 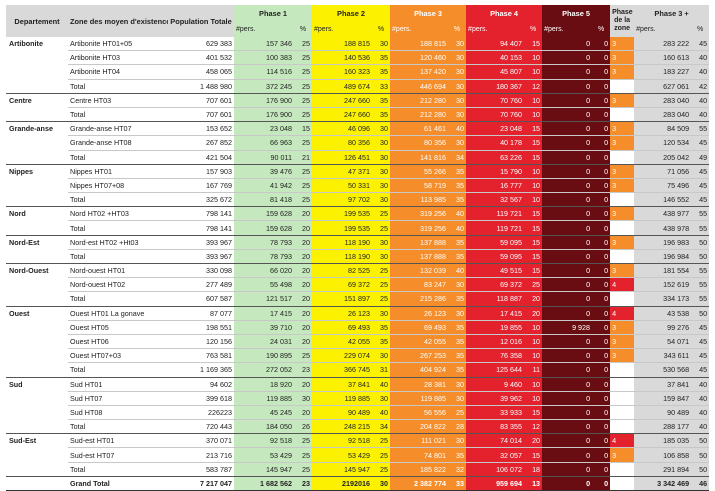 What do you see at coordinates (495, 285) in the screenshot?
I see `phase4-cell: 69 372` at bounding box center [495, 285].